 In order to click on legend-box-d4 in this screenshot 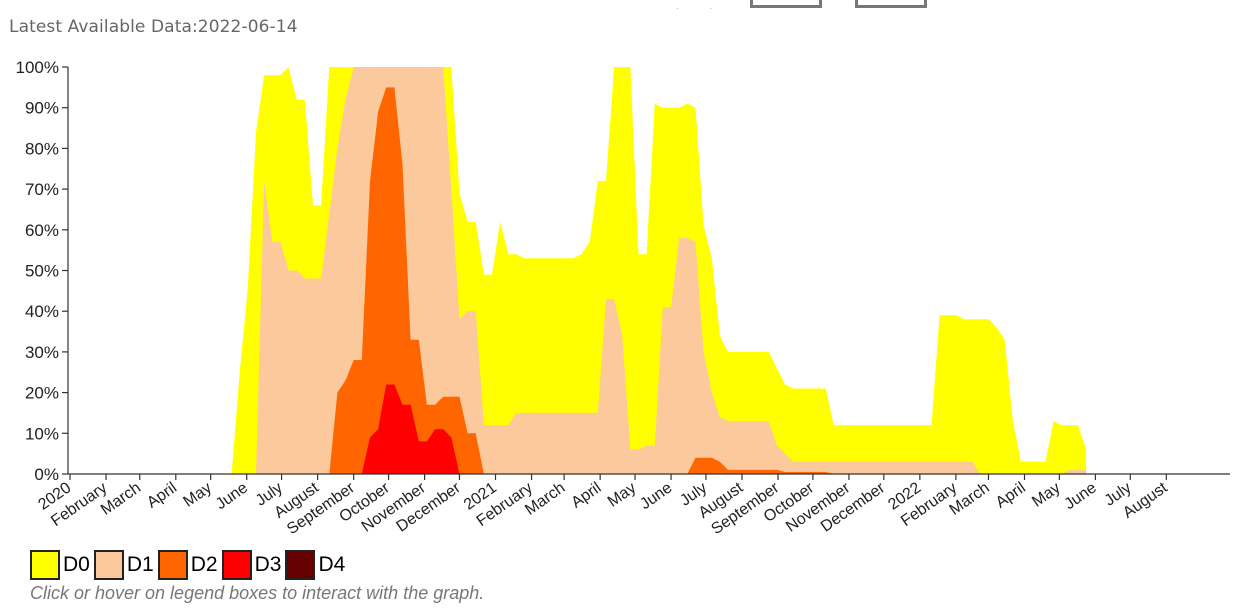, I will do `click(300, 565)`.